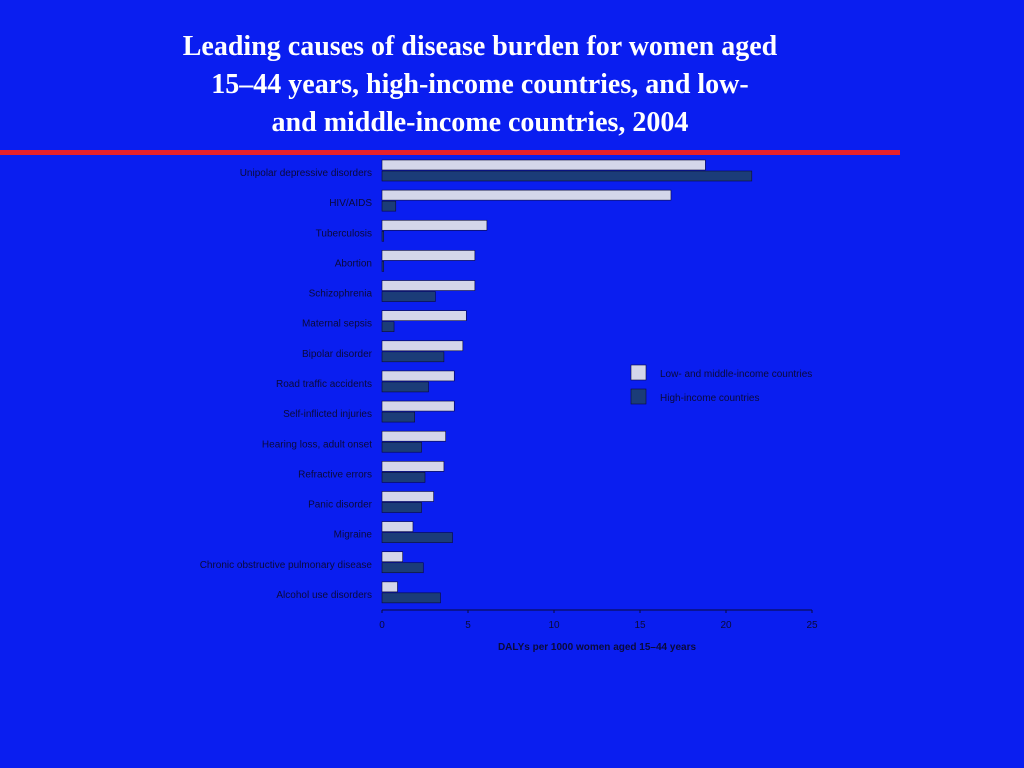 The width and height of the screenshot is (1024, 768). I want to click on category-label: Panic disorder, so click(340, 505).